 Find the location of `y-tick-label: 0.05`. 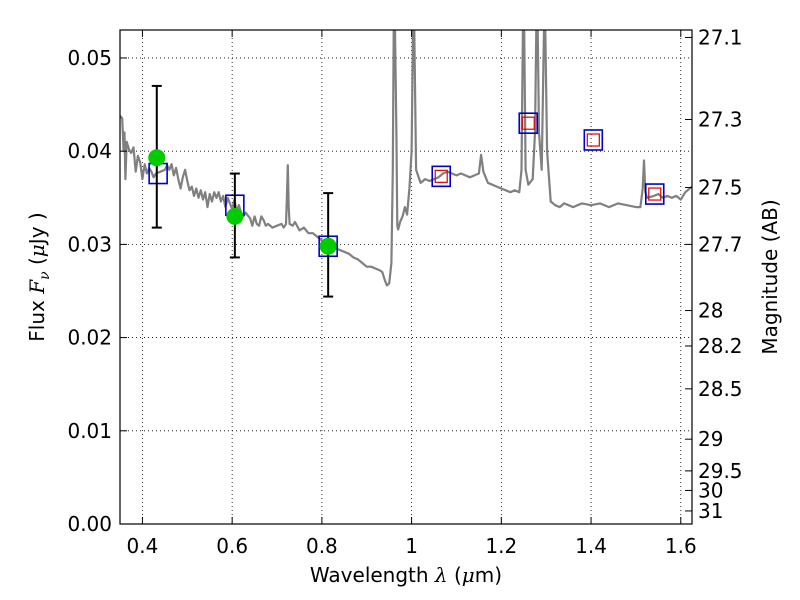

y-tick-label: 0.05 is located at coordinates (89, 58).